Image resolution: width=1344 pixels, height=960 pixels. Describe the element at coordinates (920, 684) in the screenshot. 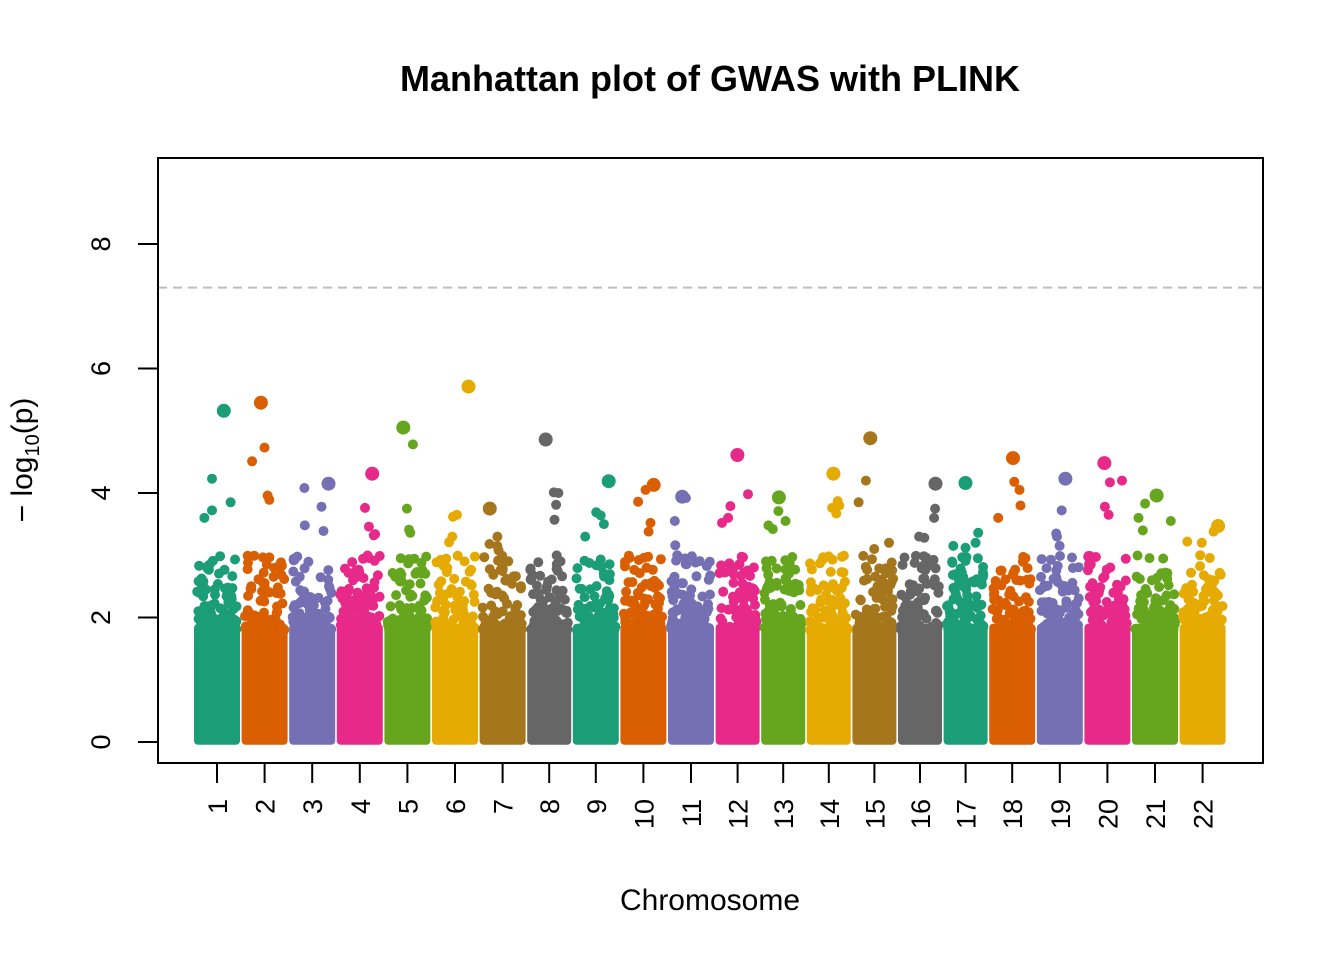

I see `chromosome-16-snp-band` at that location.